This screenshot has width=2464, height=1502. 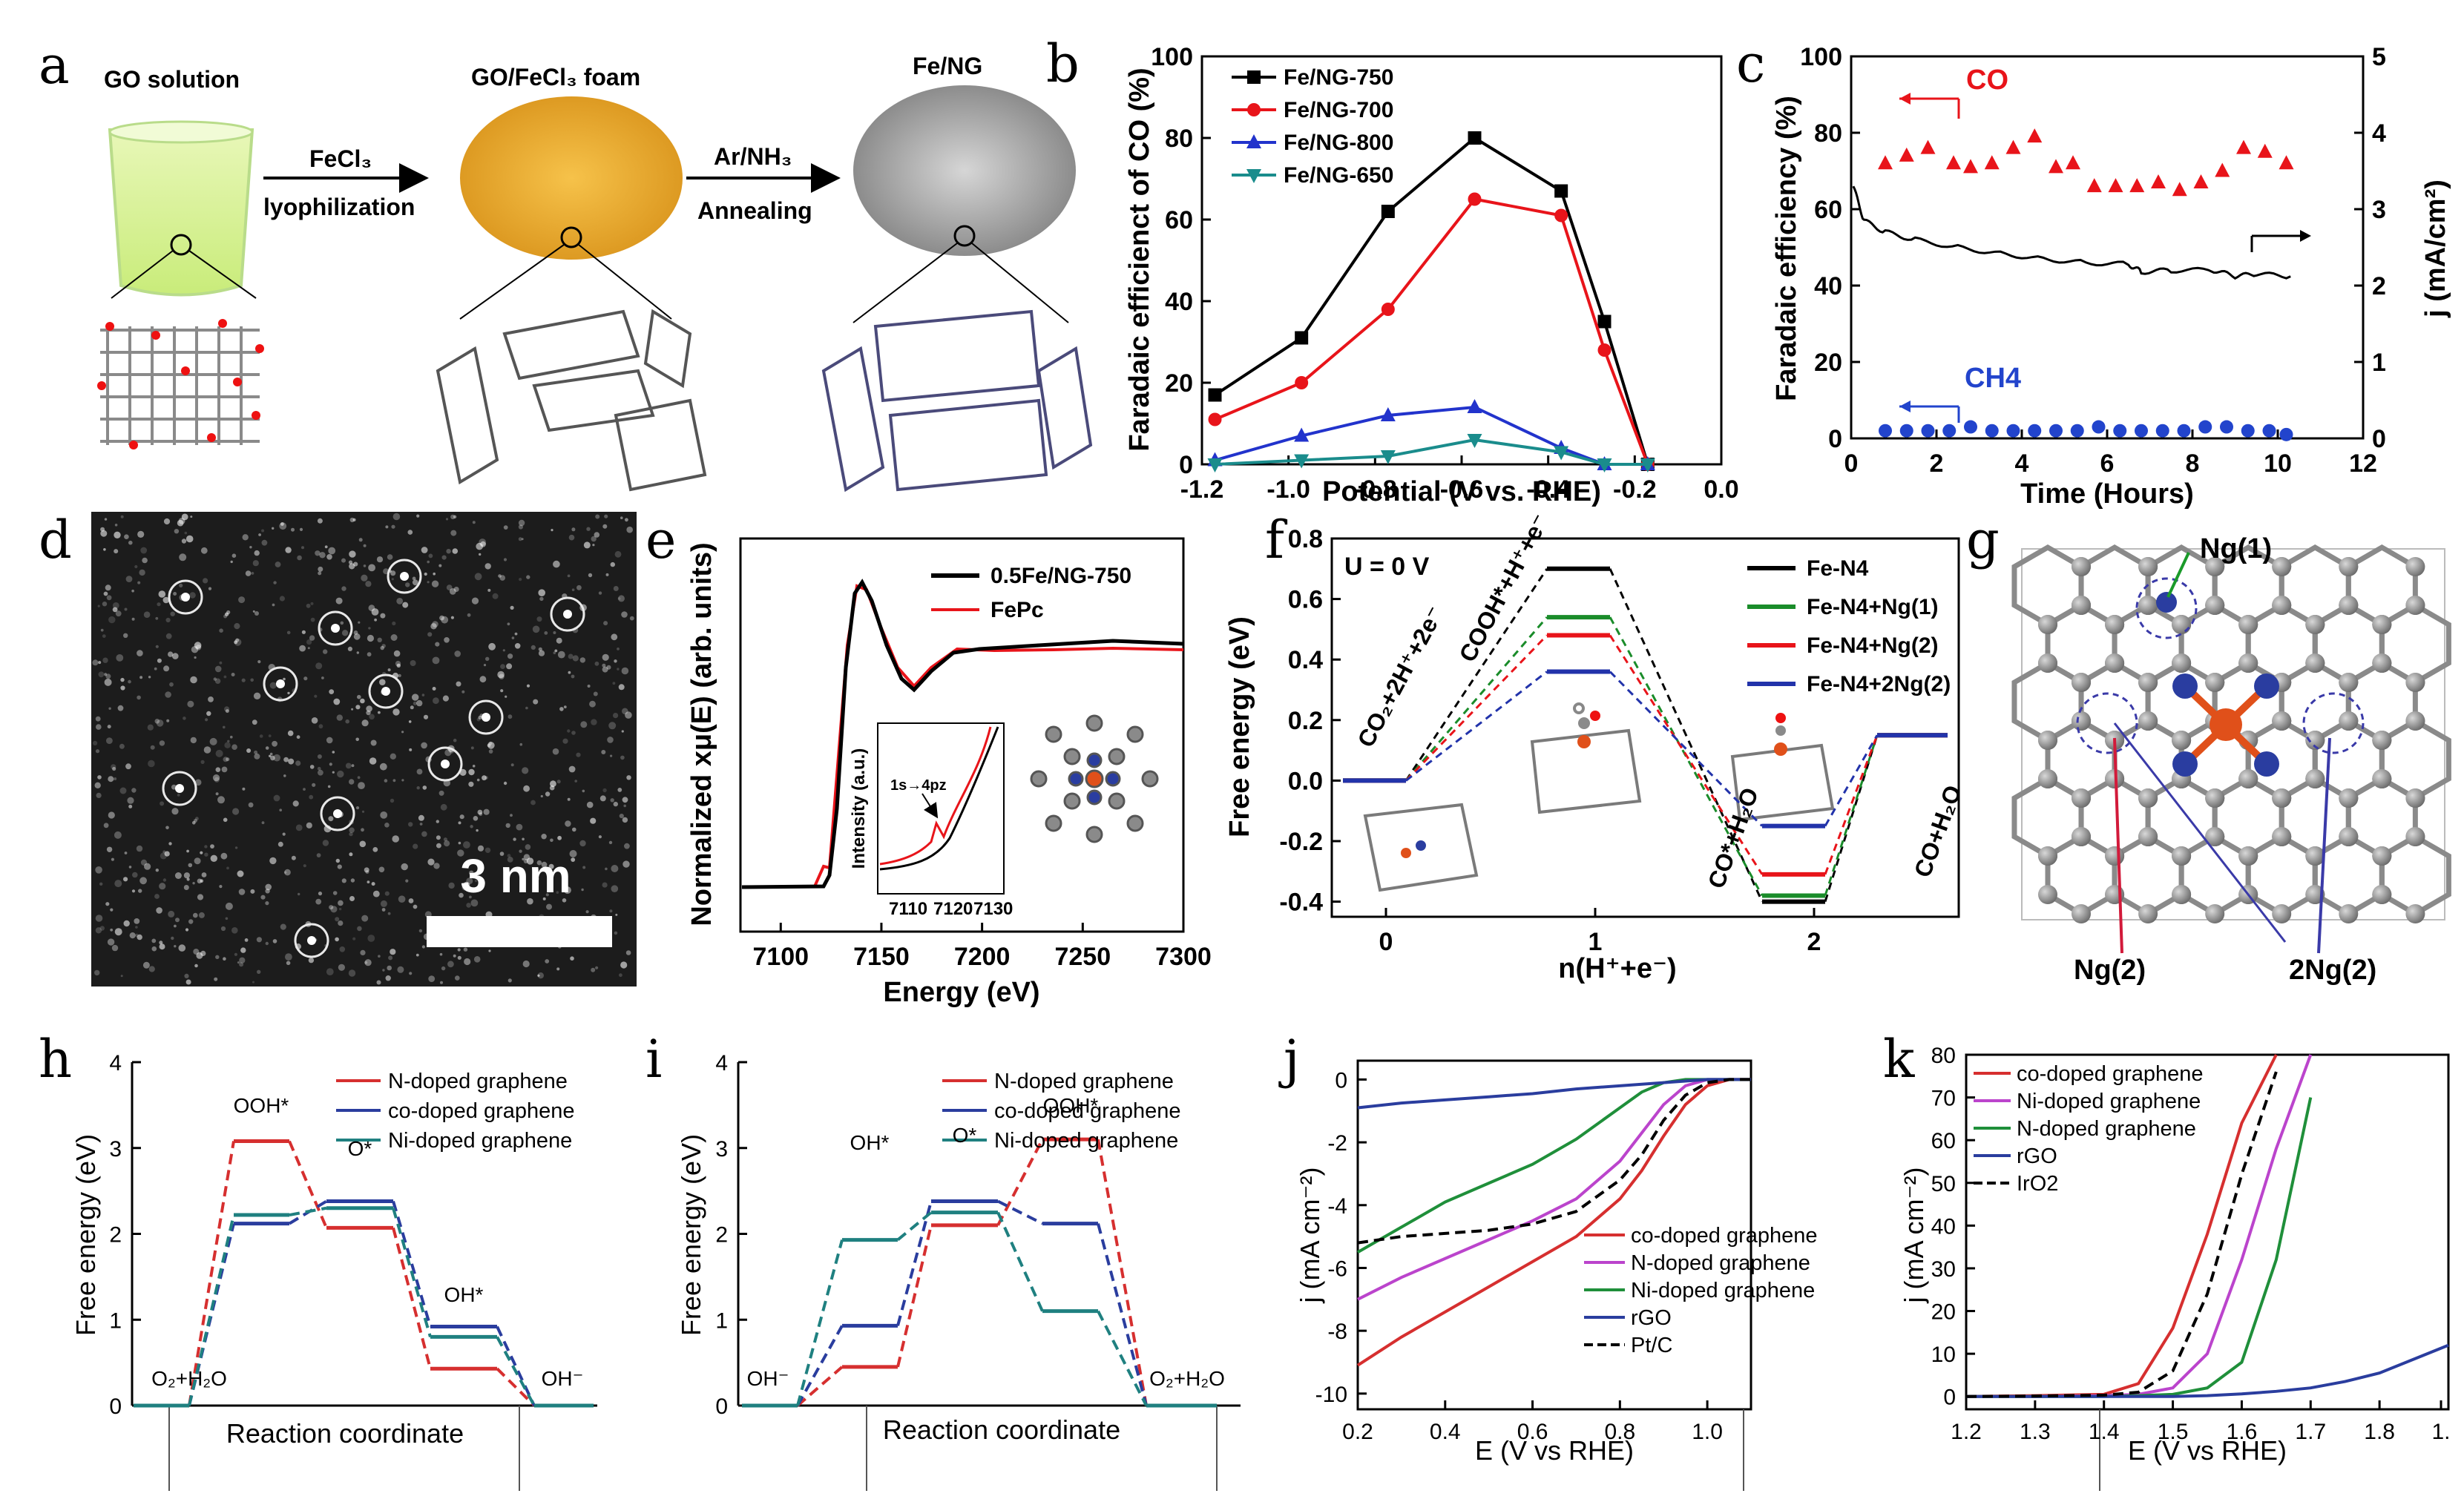 What do you see at coordinates (2107, 494) in the screenshot?
I see `chart-c-xlabel: Time (Hours)` at bounding box center [2107, 494].